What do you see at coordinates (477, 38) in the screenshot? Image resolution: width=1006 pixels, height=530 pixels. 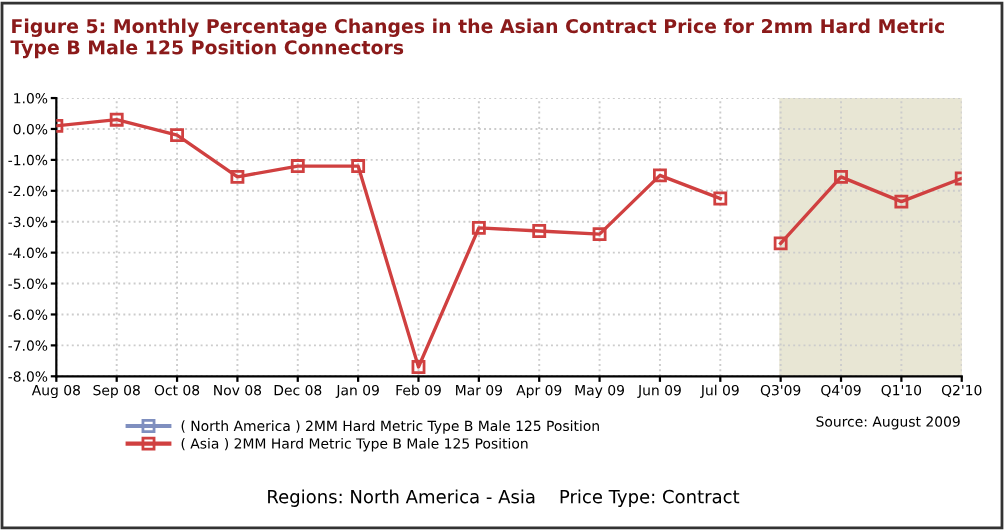 I see `chart-title: Figure 5: Monthly Percentage Changes in the Asian Contract Price for 2mm Hard Metric Type B Male 125 Position Connectors` at bounding box center [477, 38].